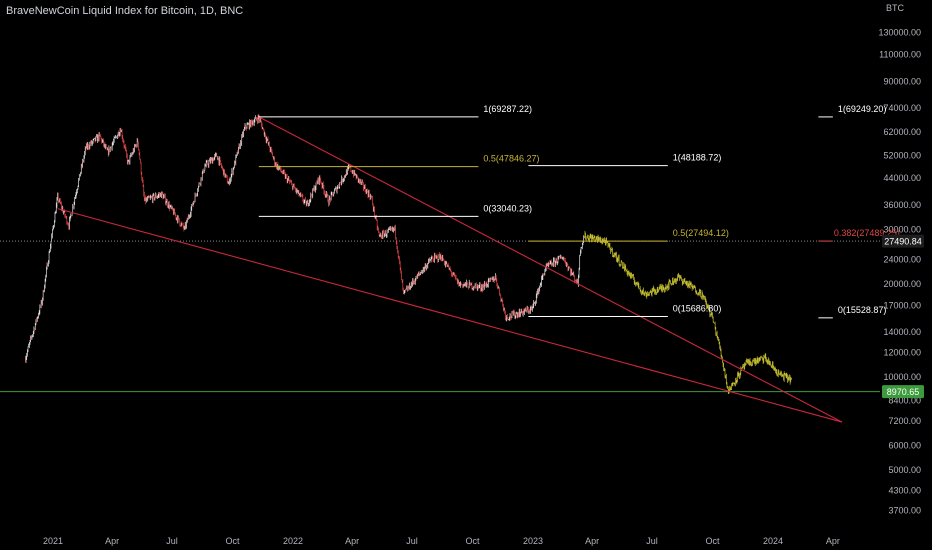 This screenshot has height=550, width=932. I want to click on fib-level: 0.5(47846.27), so click(399, 161).